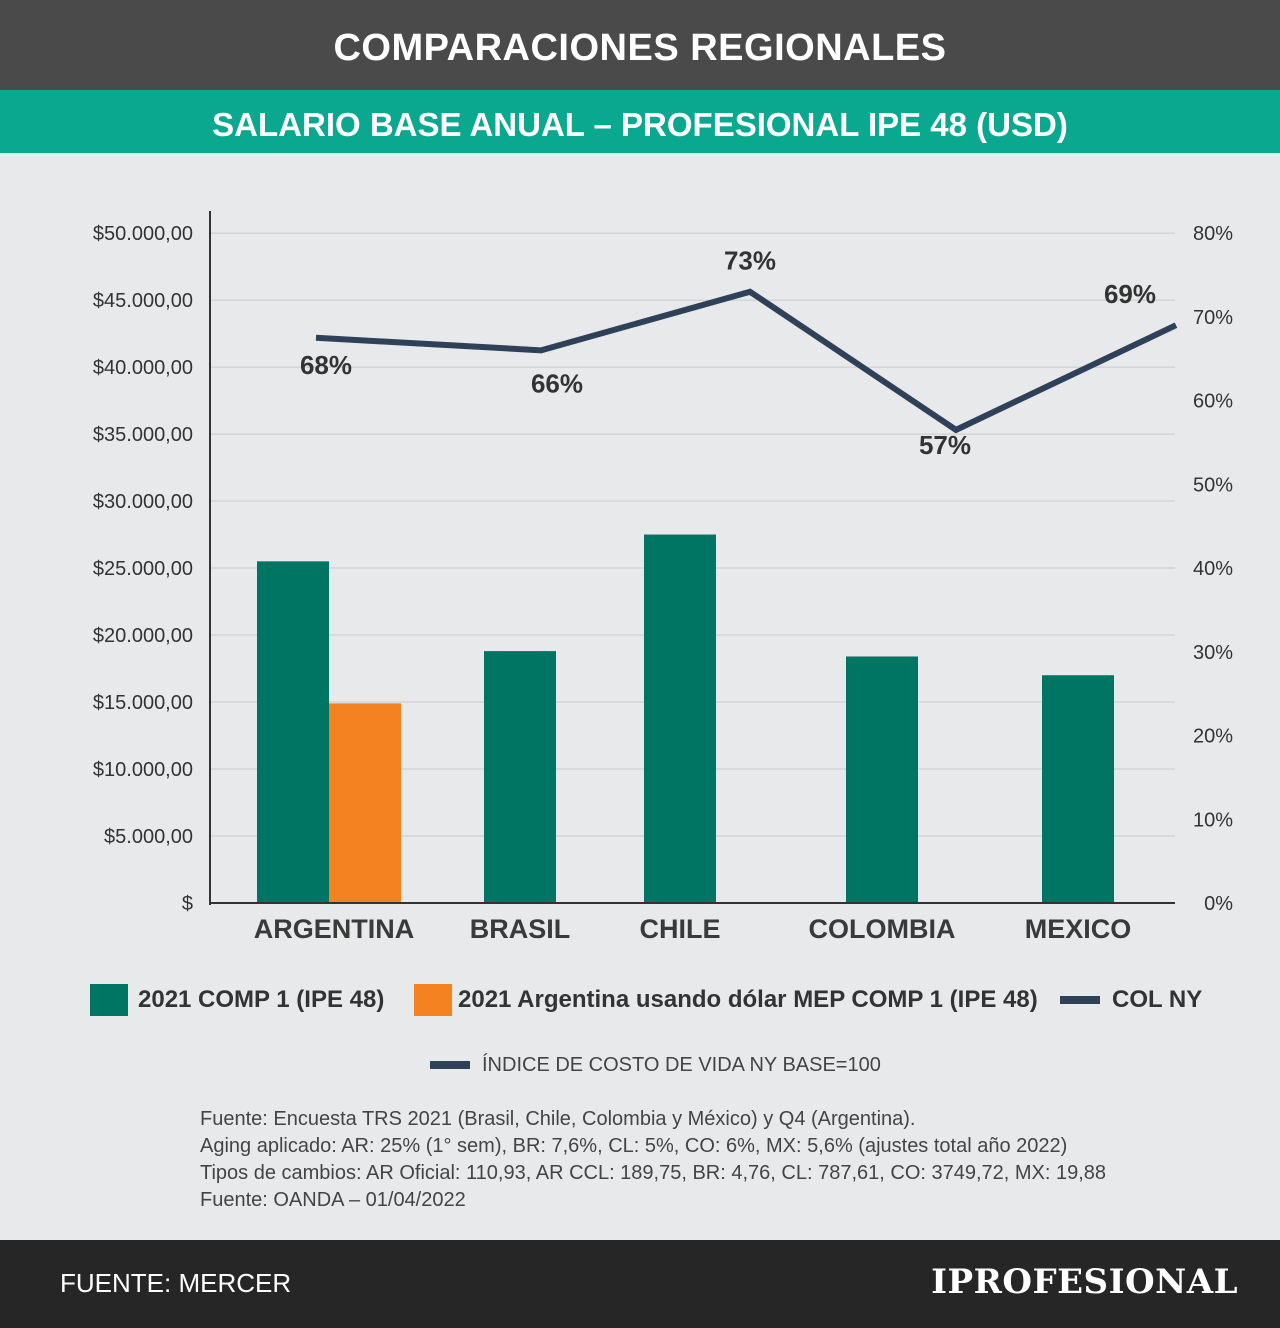  I want to click on footer: FUENTE: MERCER IPROFESIONAL, so click(640, 1284).